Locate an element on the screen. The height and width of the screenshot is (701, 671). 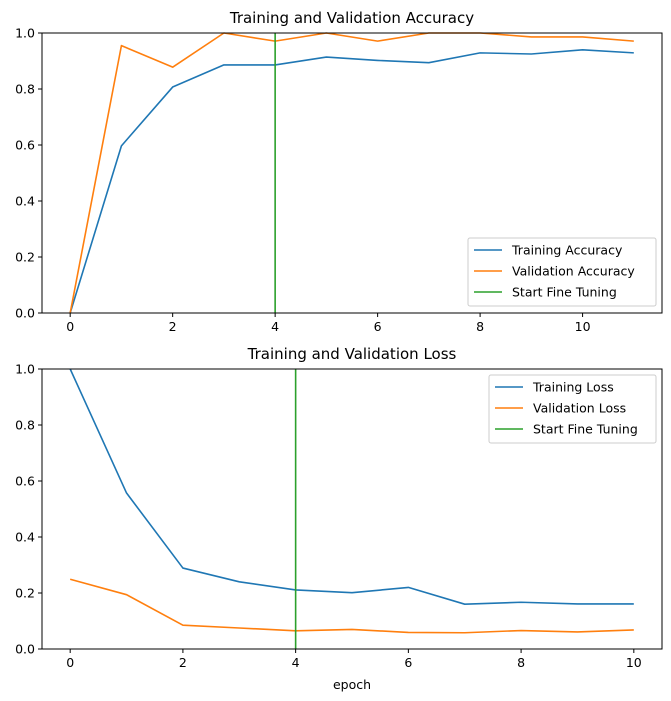
accuracy-ytick-label: 0.0 is located at coordinates (25, 313).